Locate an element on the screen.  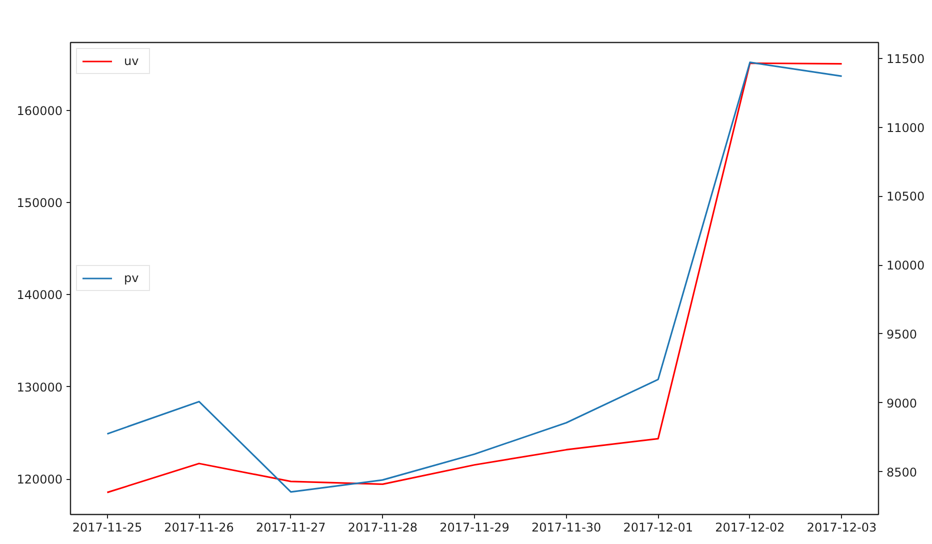
y2-tick-label: 9500 is located at coordinates (902, 334).